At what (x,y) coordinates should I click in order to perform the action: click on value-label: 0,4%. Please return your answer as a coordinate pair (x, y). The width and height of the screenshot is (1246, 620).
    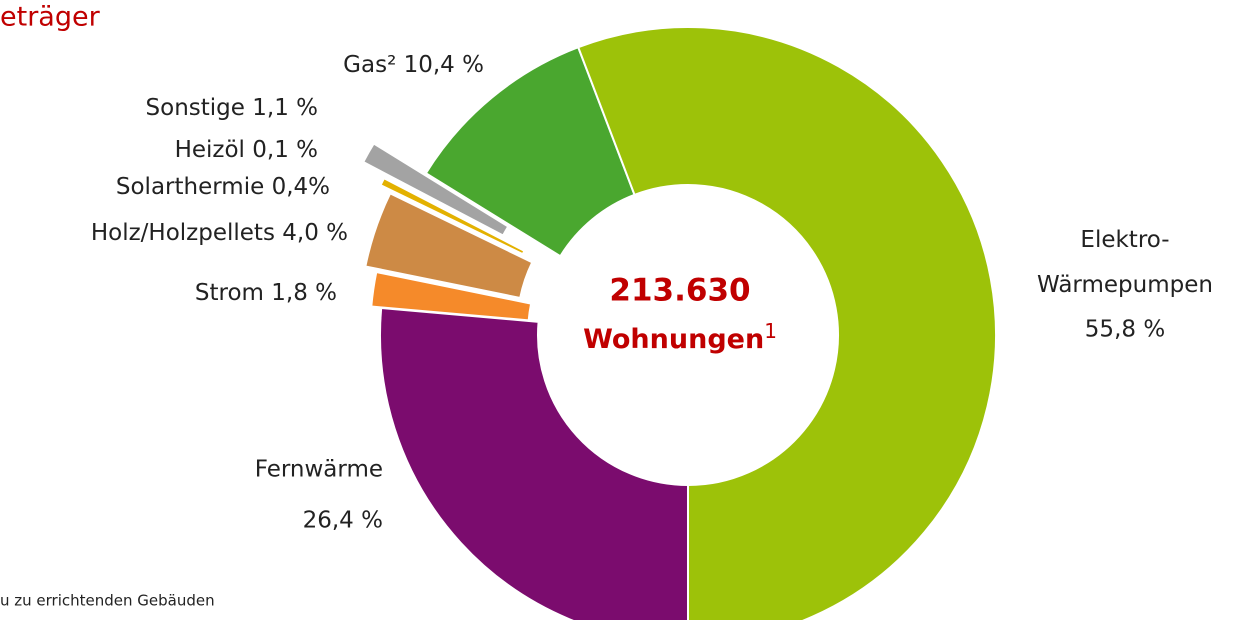
    Looking at the image, I should click on (301, 187).